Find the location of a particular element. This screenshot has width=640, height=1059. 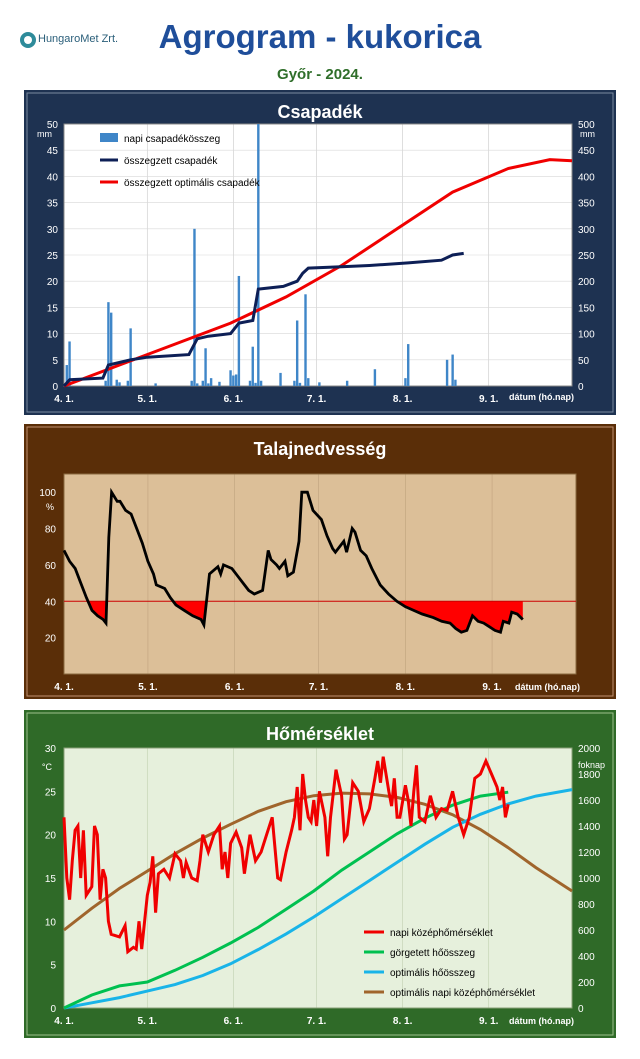

panel1-y-right-tick: 50 is located at coordinates (584, 361).